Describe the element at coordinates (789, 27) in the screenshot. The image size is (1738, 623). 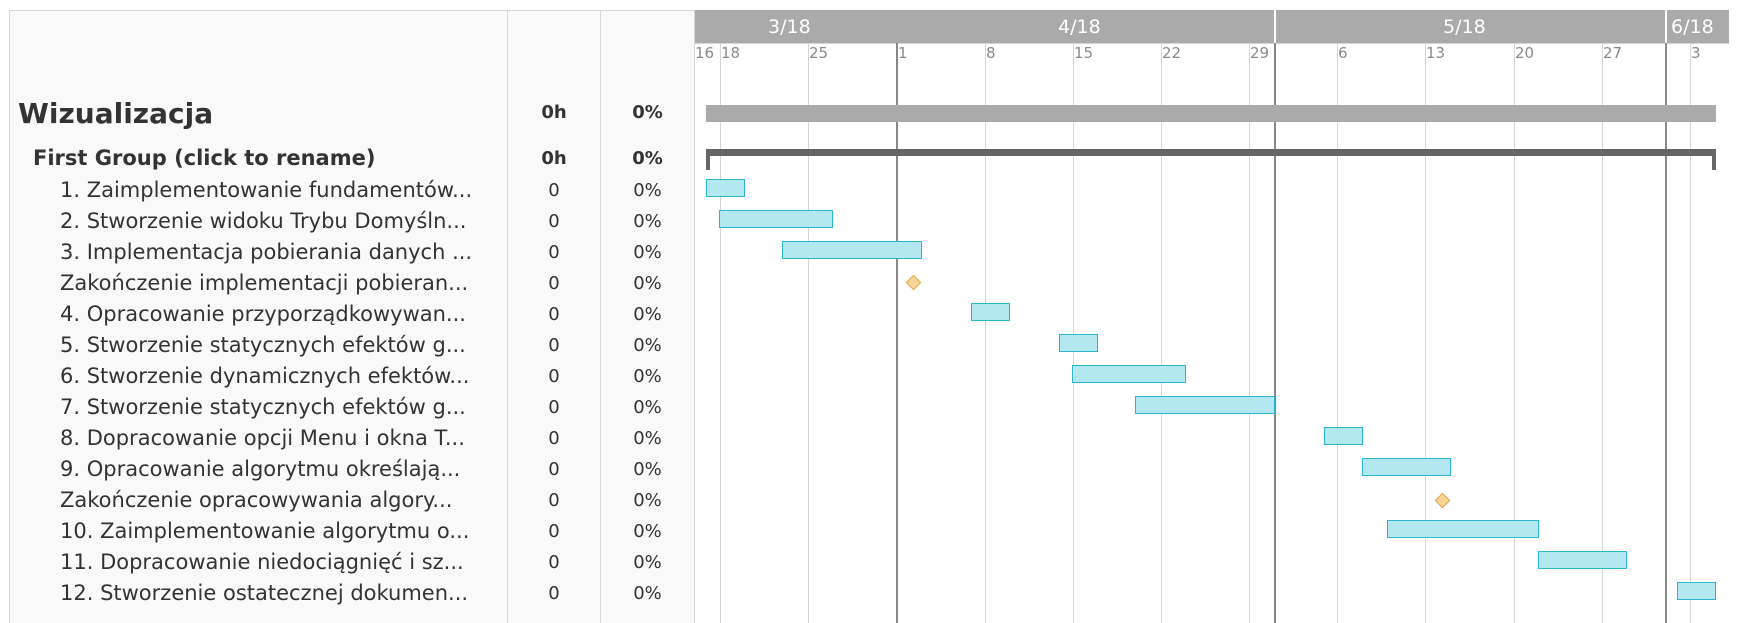
I see `month-label: 3/18` at that location.